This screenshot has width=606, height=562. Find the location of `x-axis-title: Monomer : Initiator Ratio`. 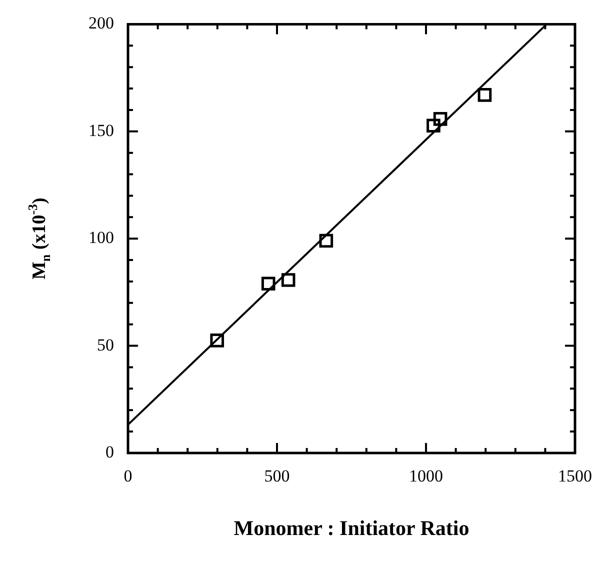

x-axis-title: Monomer : Initiator Ratio is located at coordinates (352, 528).